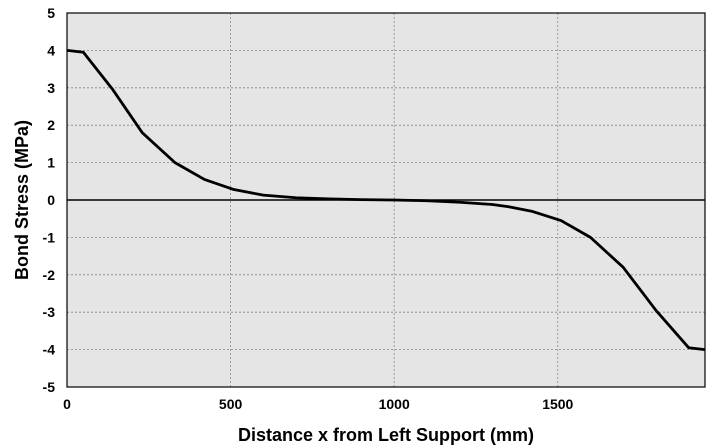 The image size is (707, 448). I want to click on y-tick-label: 3, so click(51, 88).